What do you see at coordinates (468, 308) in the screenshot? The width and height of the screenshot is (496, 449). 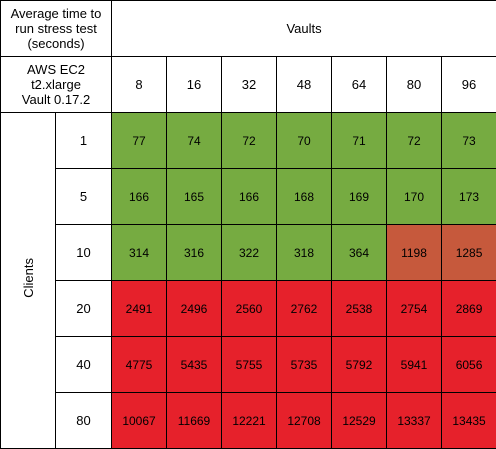 I see `result-cell: 2869` at bounding box center [468, 308].